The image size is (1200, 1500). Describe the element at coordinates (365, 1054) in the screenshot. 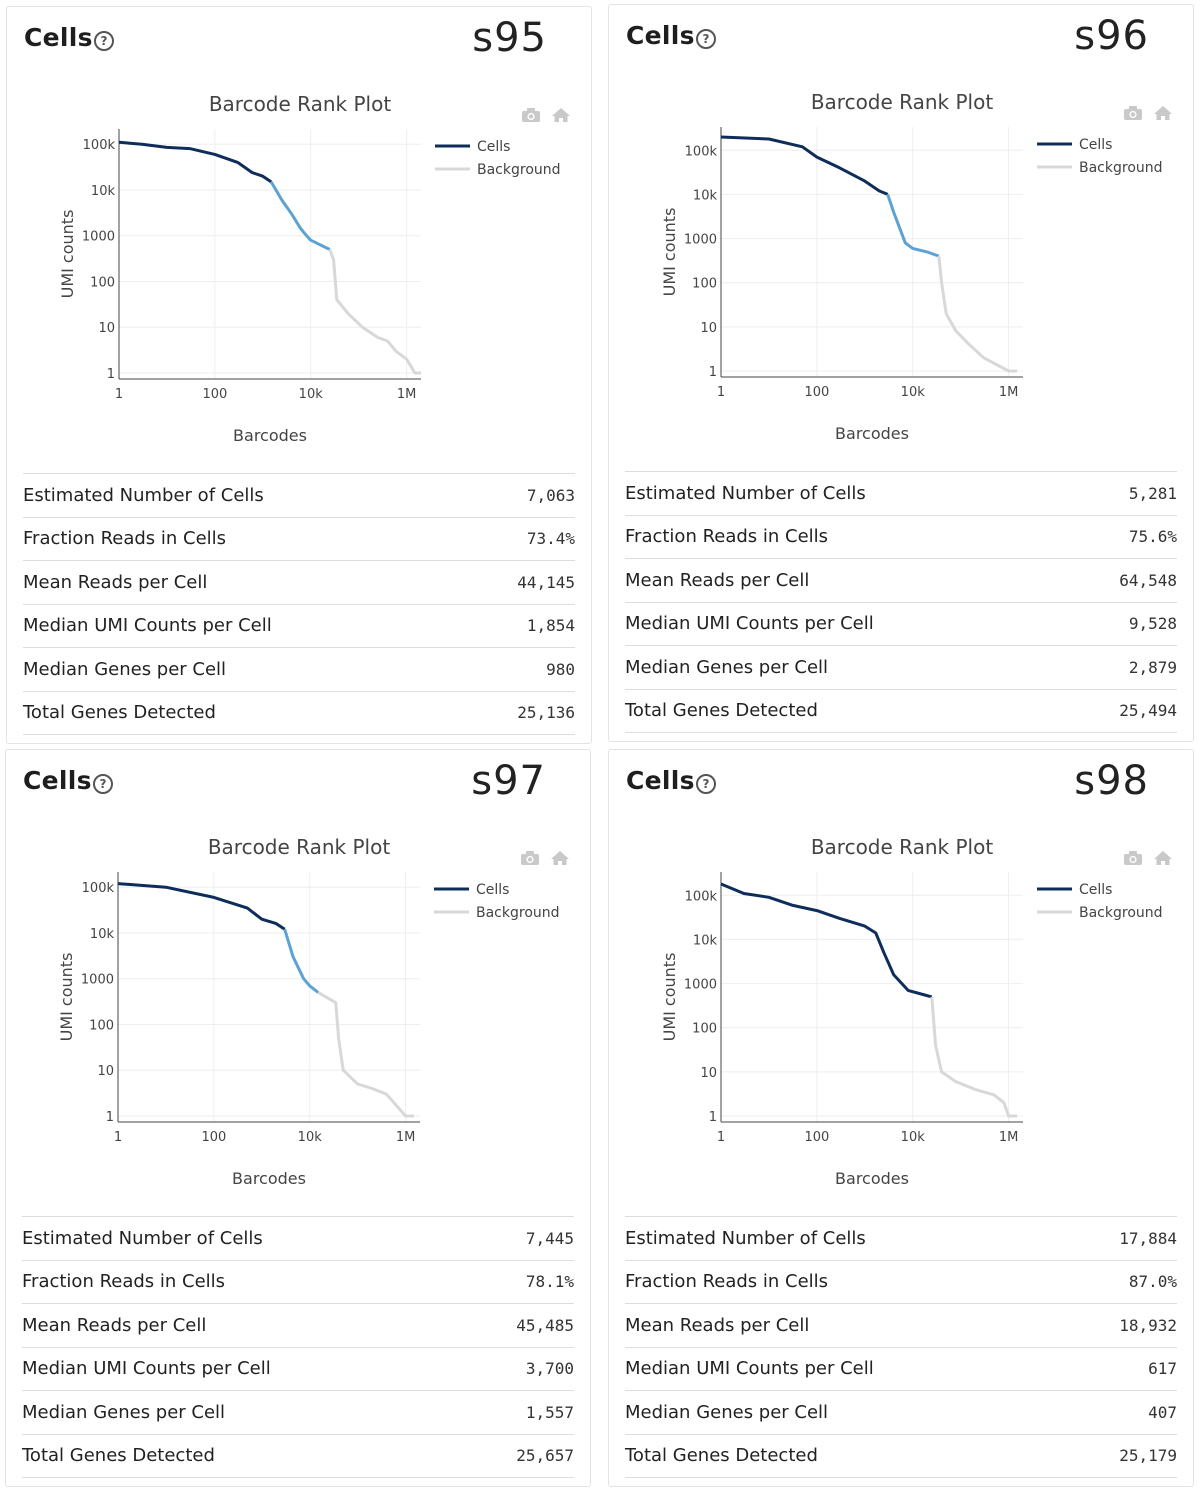

I see `background-series-line` at that location.